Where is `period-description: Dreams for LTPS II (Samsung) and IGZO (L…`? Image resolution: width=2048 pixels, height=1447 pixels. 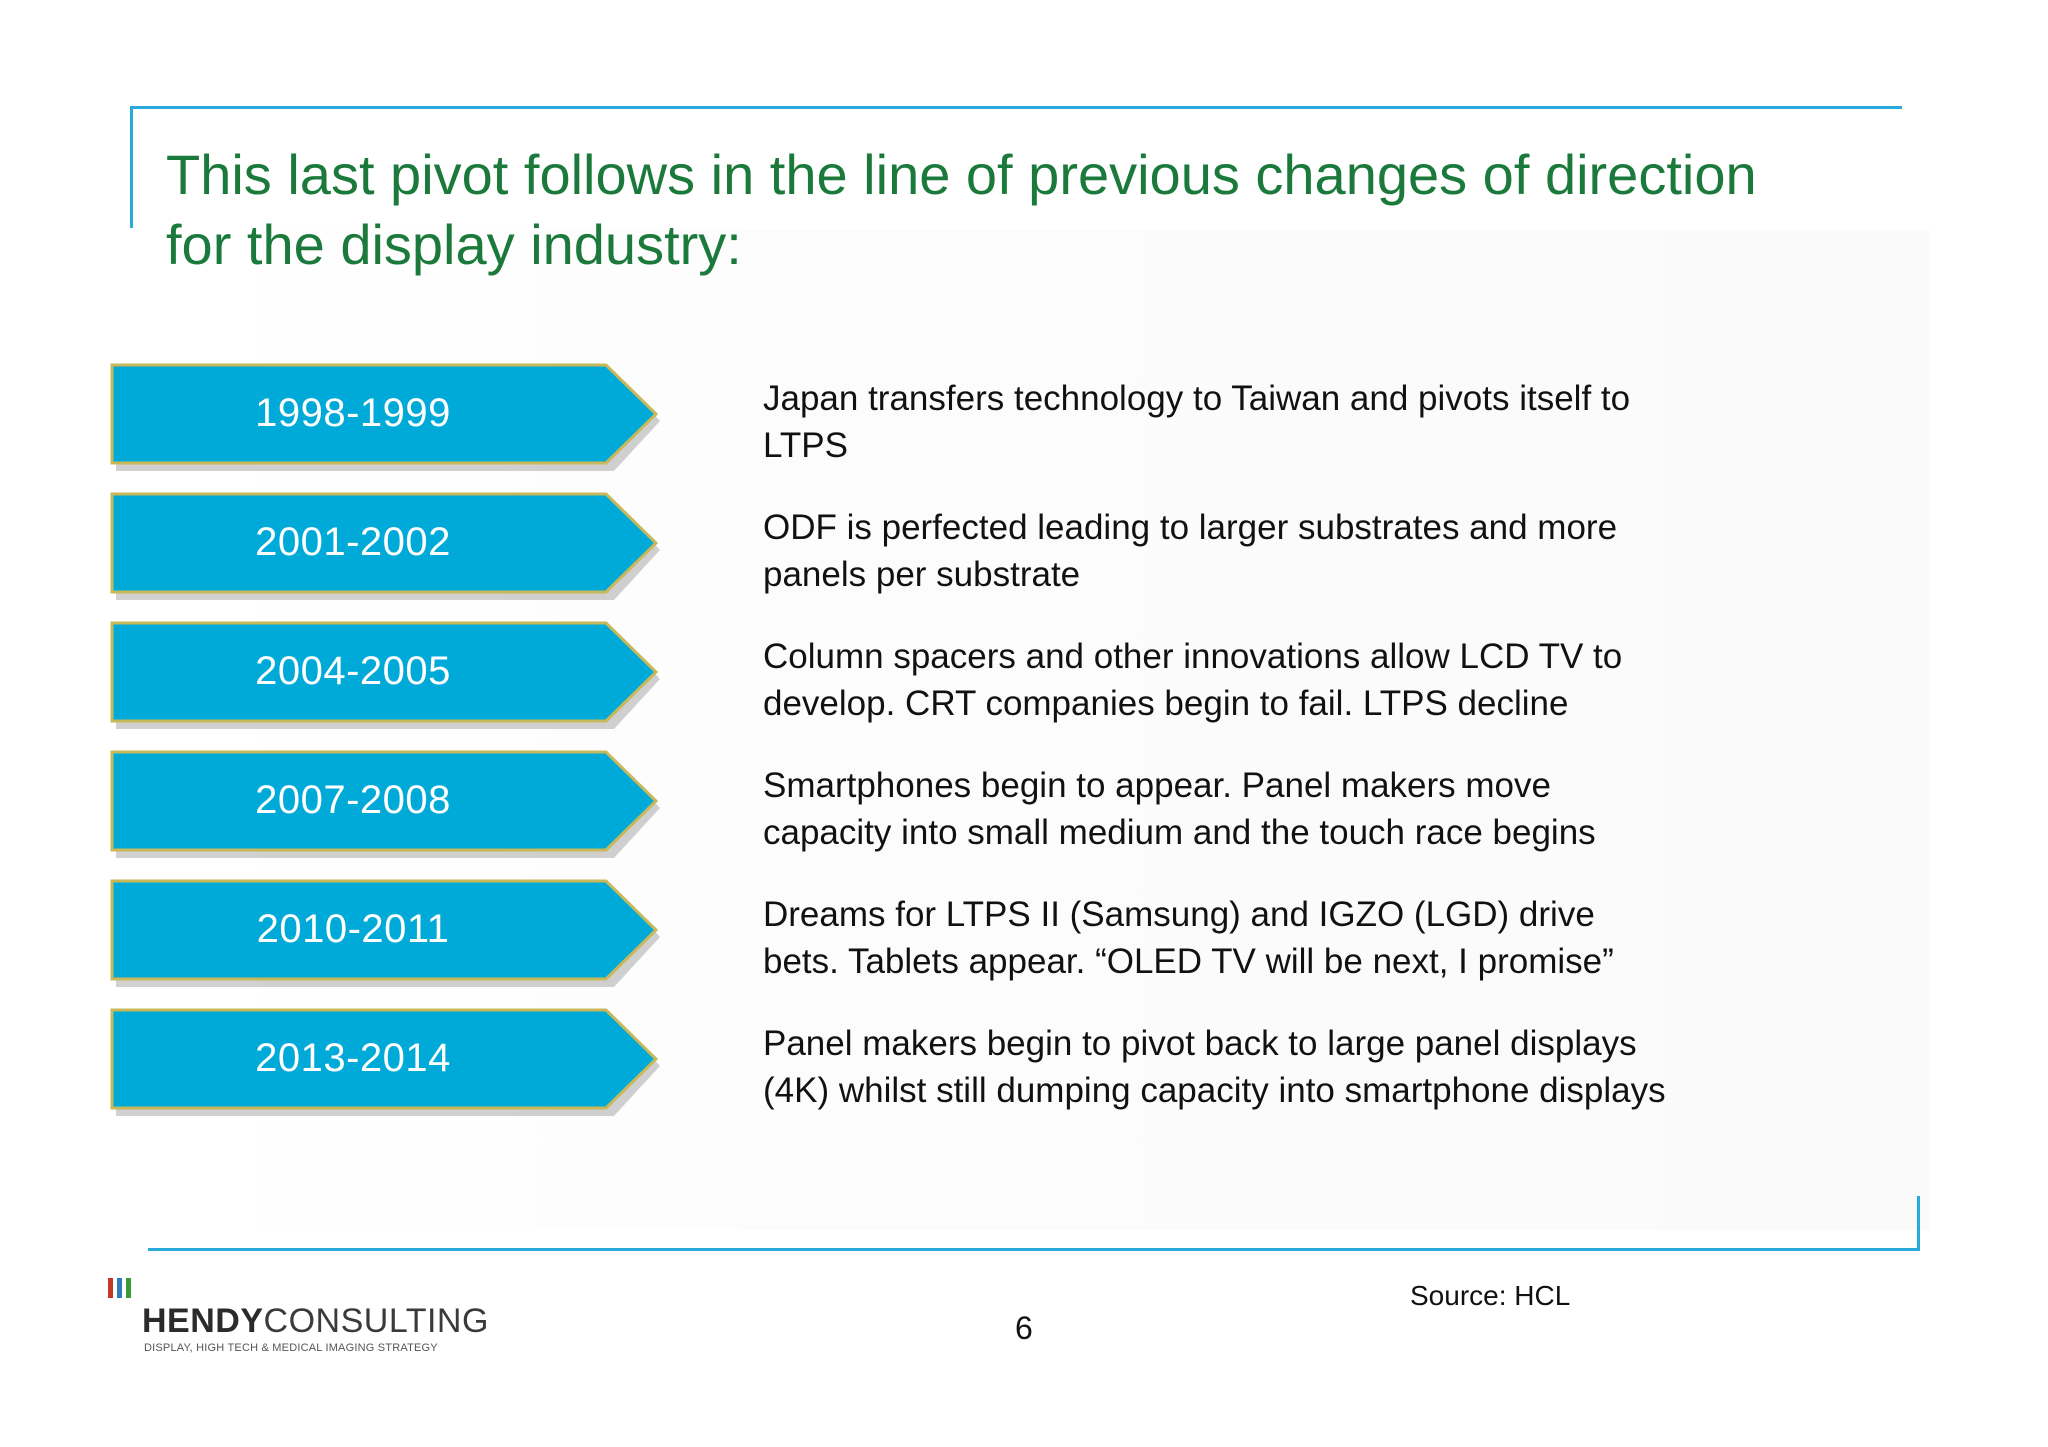
period-description: Dreams for LTPS II (Samsung) and IGZO (L… is located at coordinates (1188, 938).